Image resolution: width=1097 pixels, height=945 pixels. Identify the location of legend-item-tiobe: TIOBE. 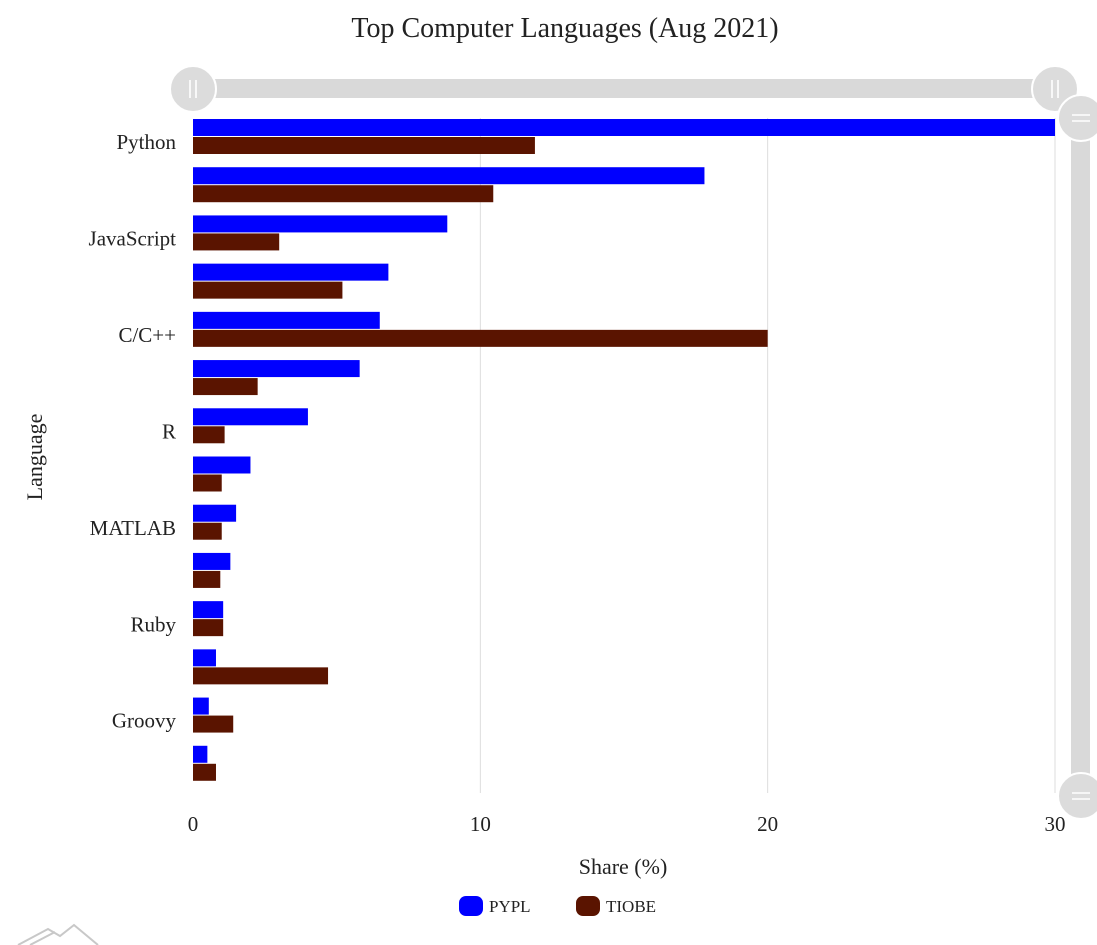
(616, 906).